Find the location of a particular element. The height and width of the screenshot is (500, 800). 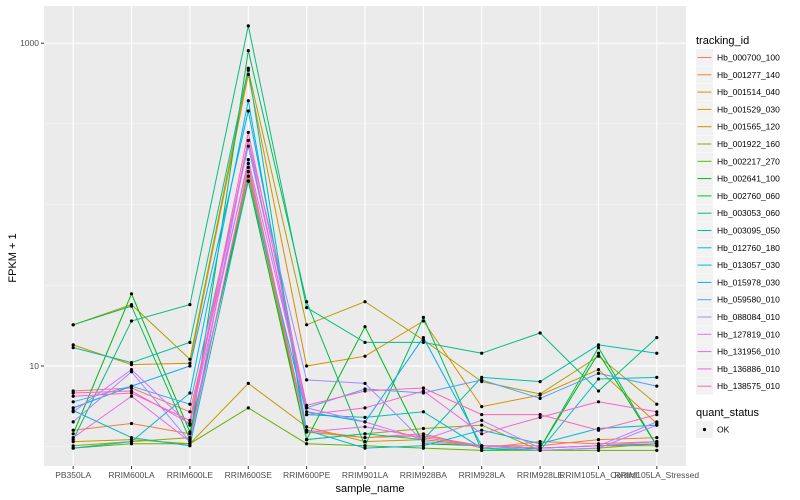

x-tick-label: RRIM105LA_Control is located at coordinates (598, 475).